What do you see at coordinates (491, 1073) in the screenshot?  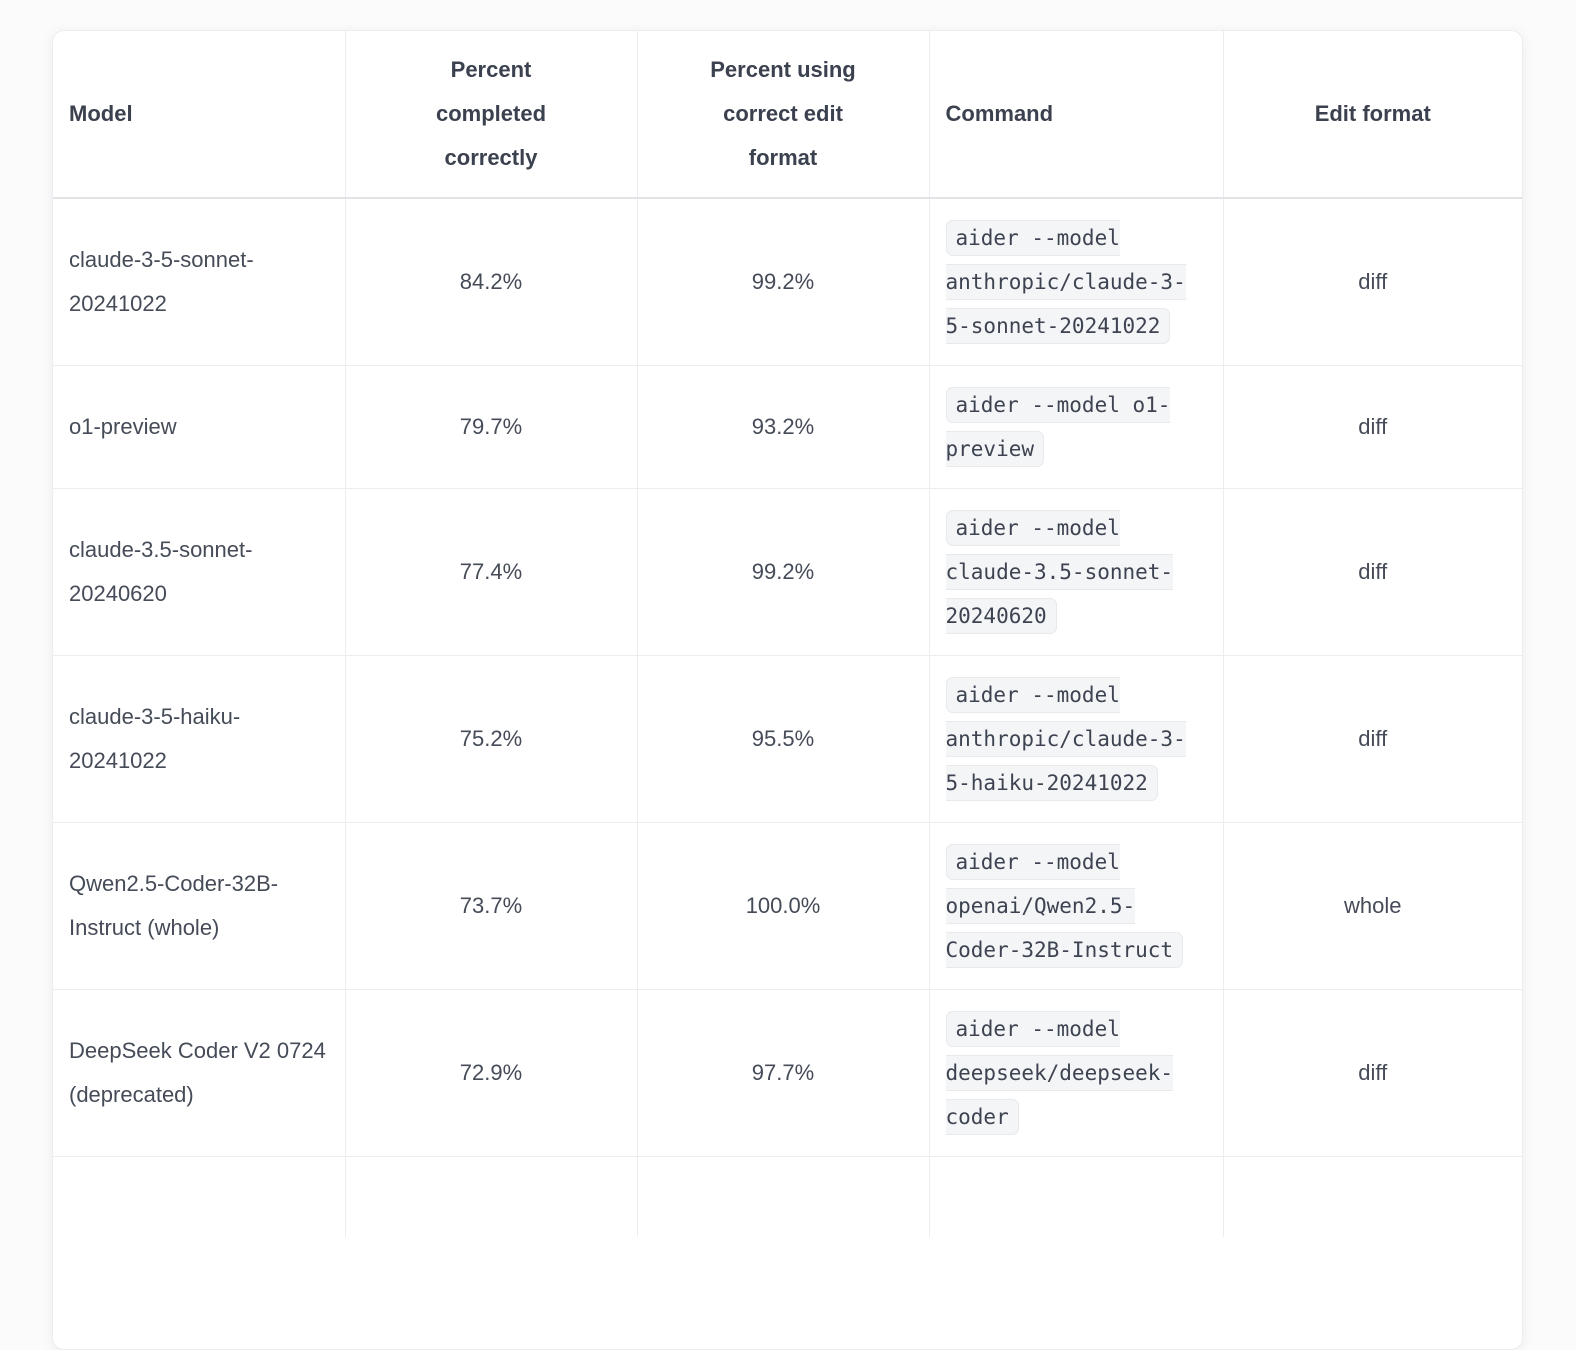 I see `percent-completed-cell: 72.9%` at bounding box center [491, 1073].